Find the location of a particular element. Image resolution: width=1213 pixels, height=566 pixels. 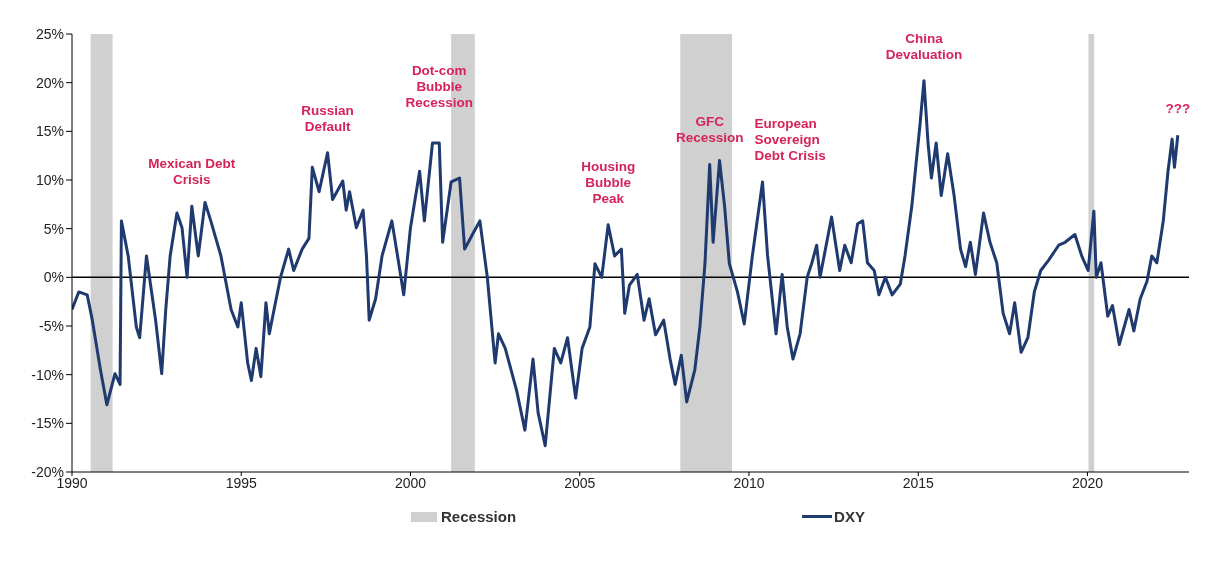

x-tick-label: 2015 is located at coordinates (918, 482).